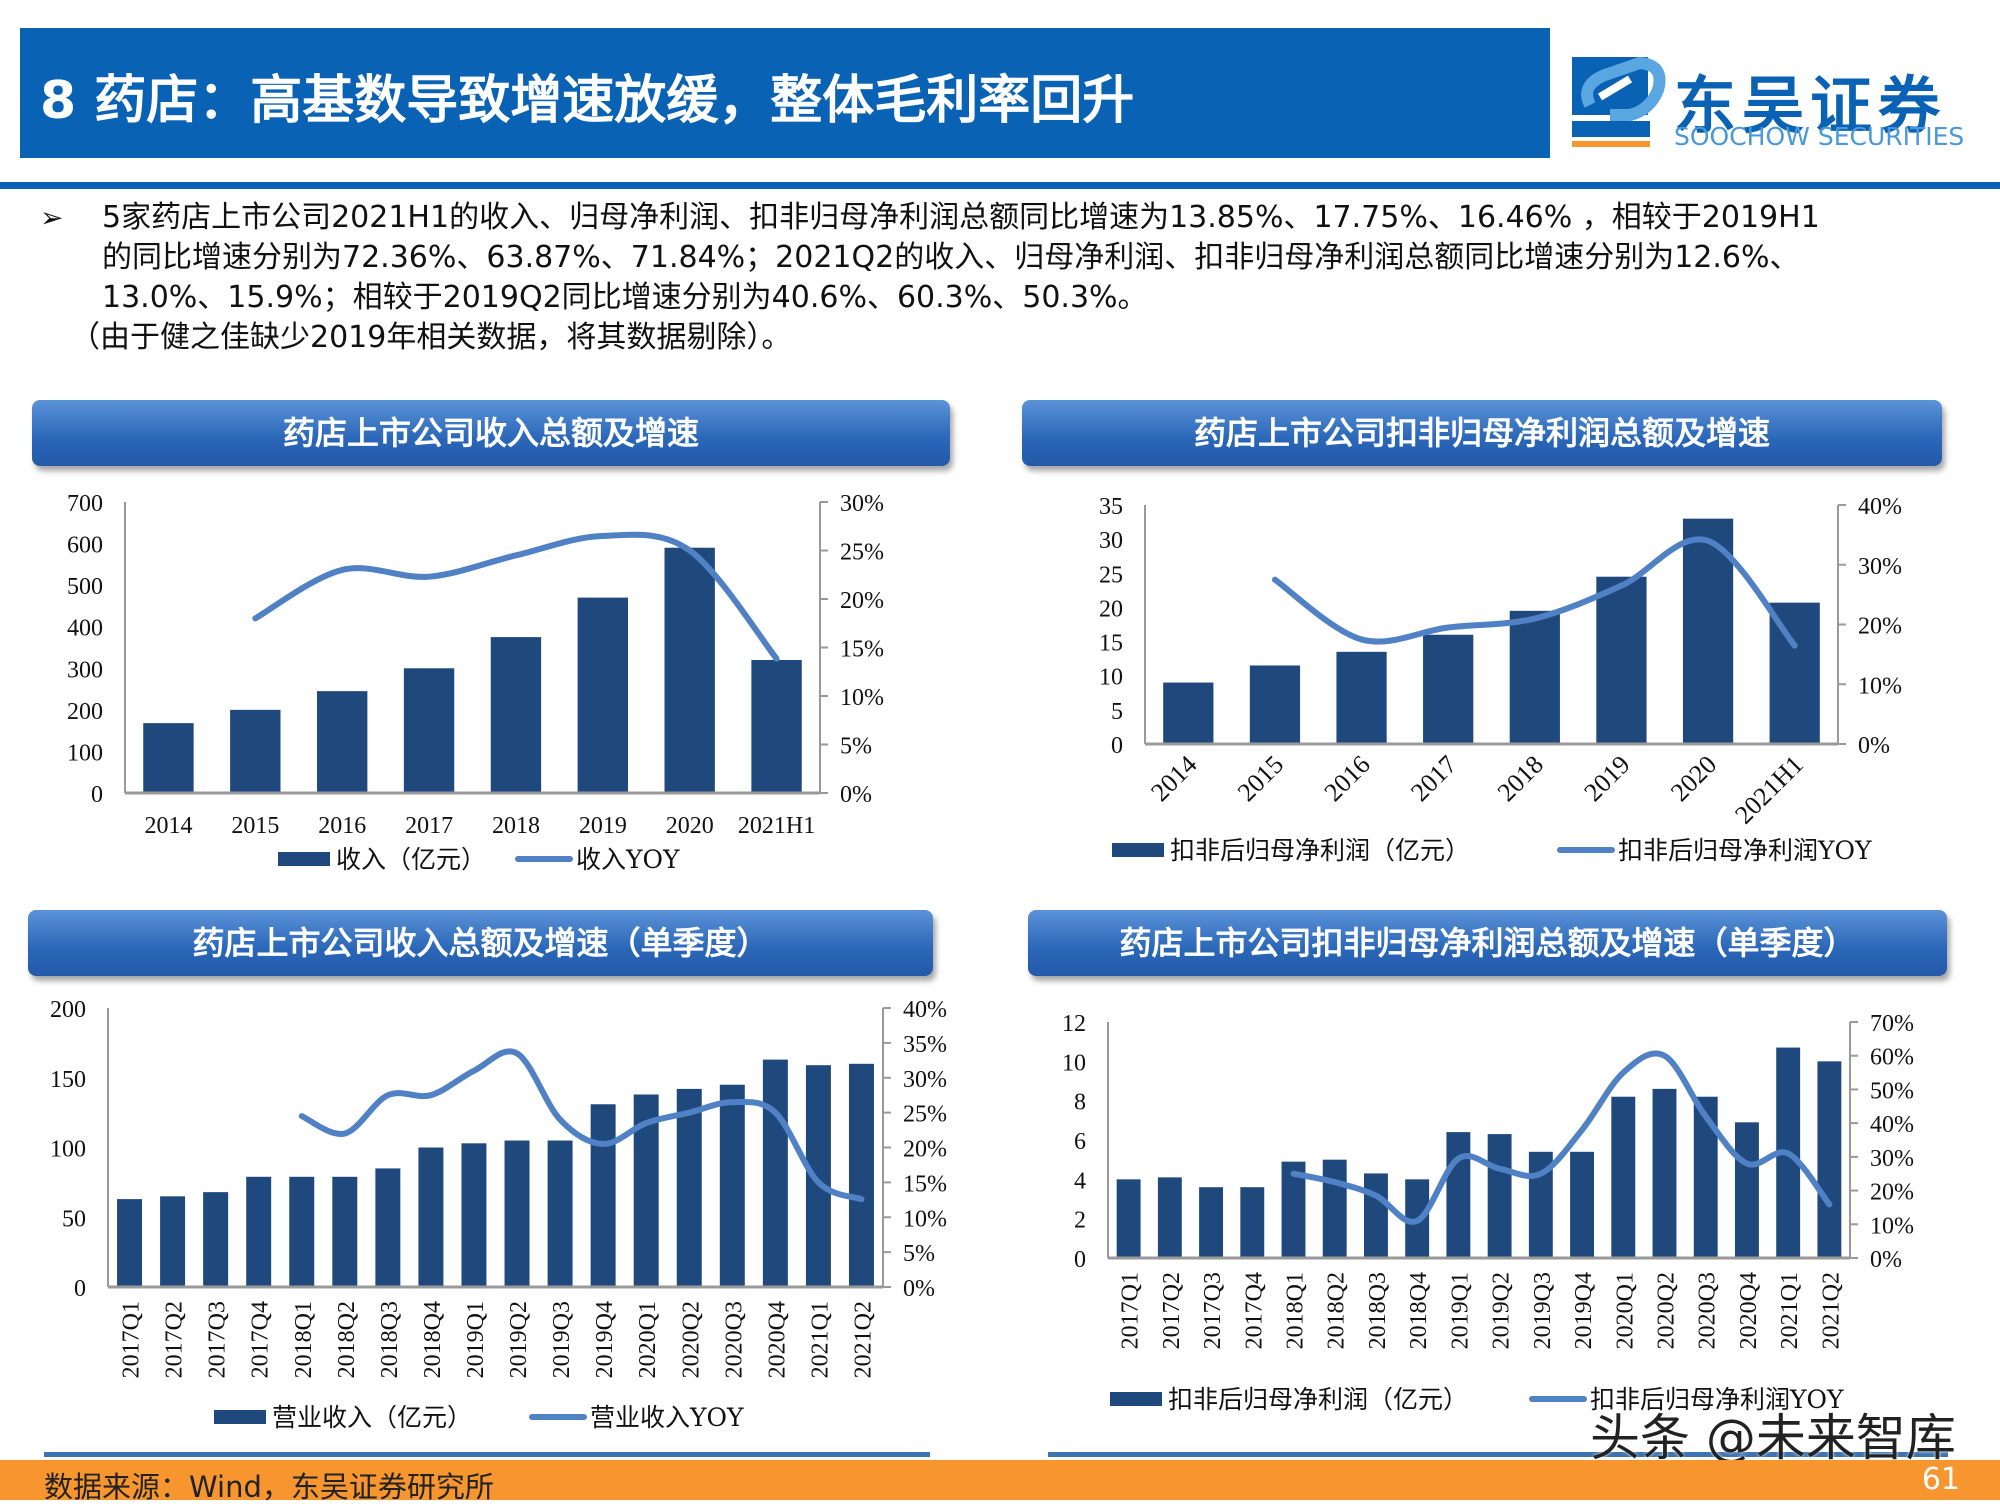 The image size is (2000, 1506). Describe the element at coordinates (820, 1339) in the screenshot. I see `x-tick-label: 2021Q1` at that location.